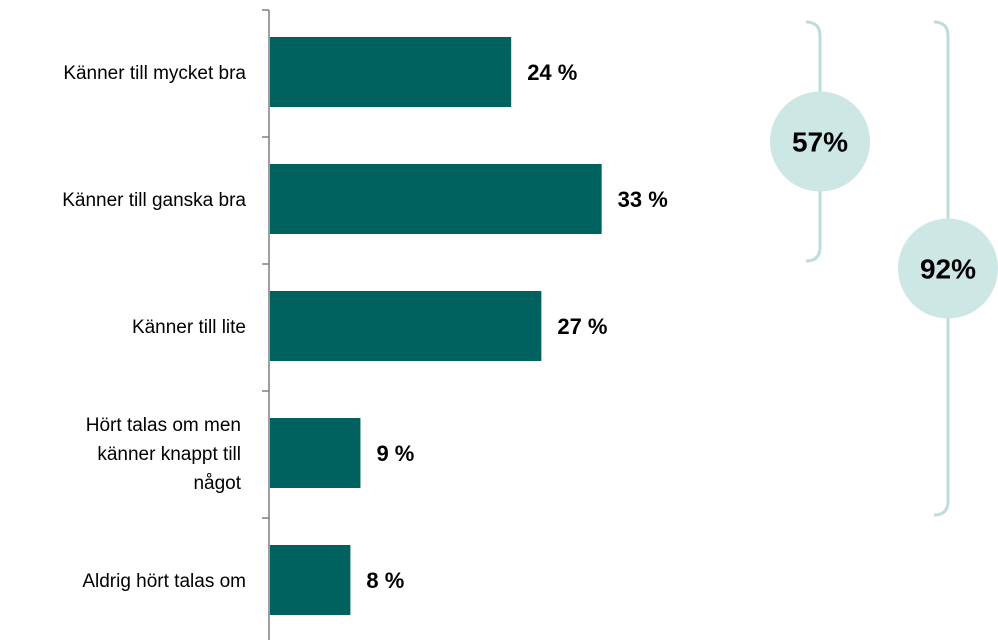 Image resolution: width=998 pixels, height=642 pixels. What do you see at coordinates (582, 326) in the screenshot?
I see `value-label: 27 %` at bounding box center [582, 326].